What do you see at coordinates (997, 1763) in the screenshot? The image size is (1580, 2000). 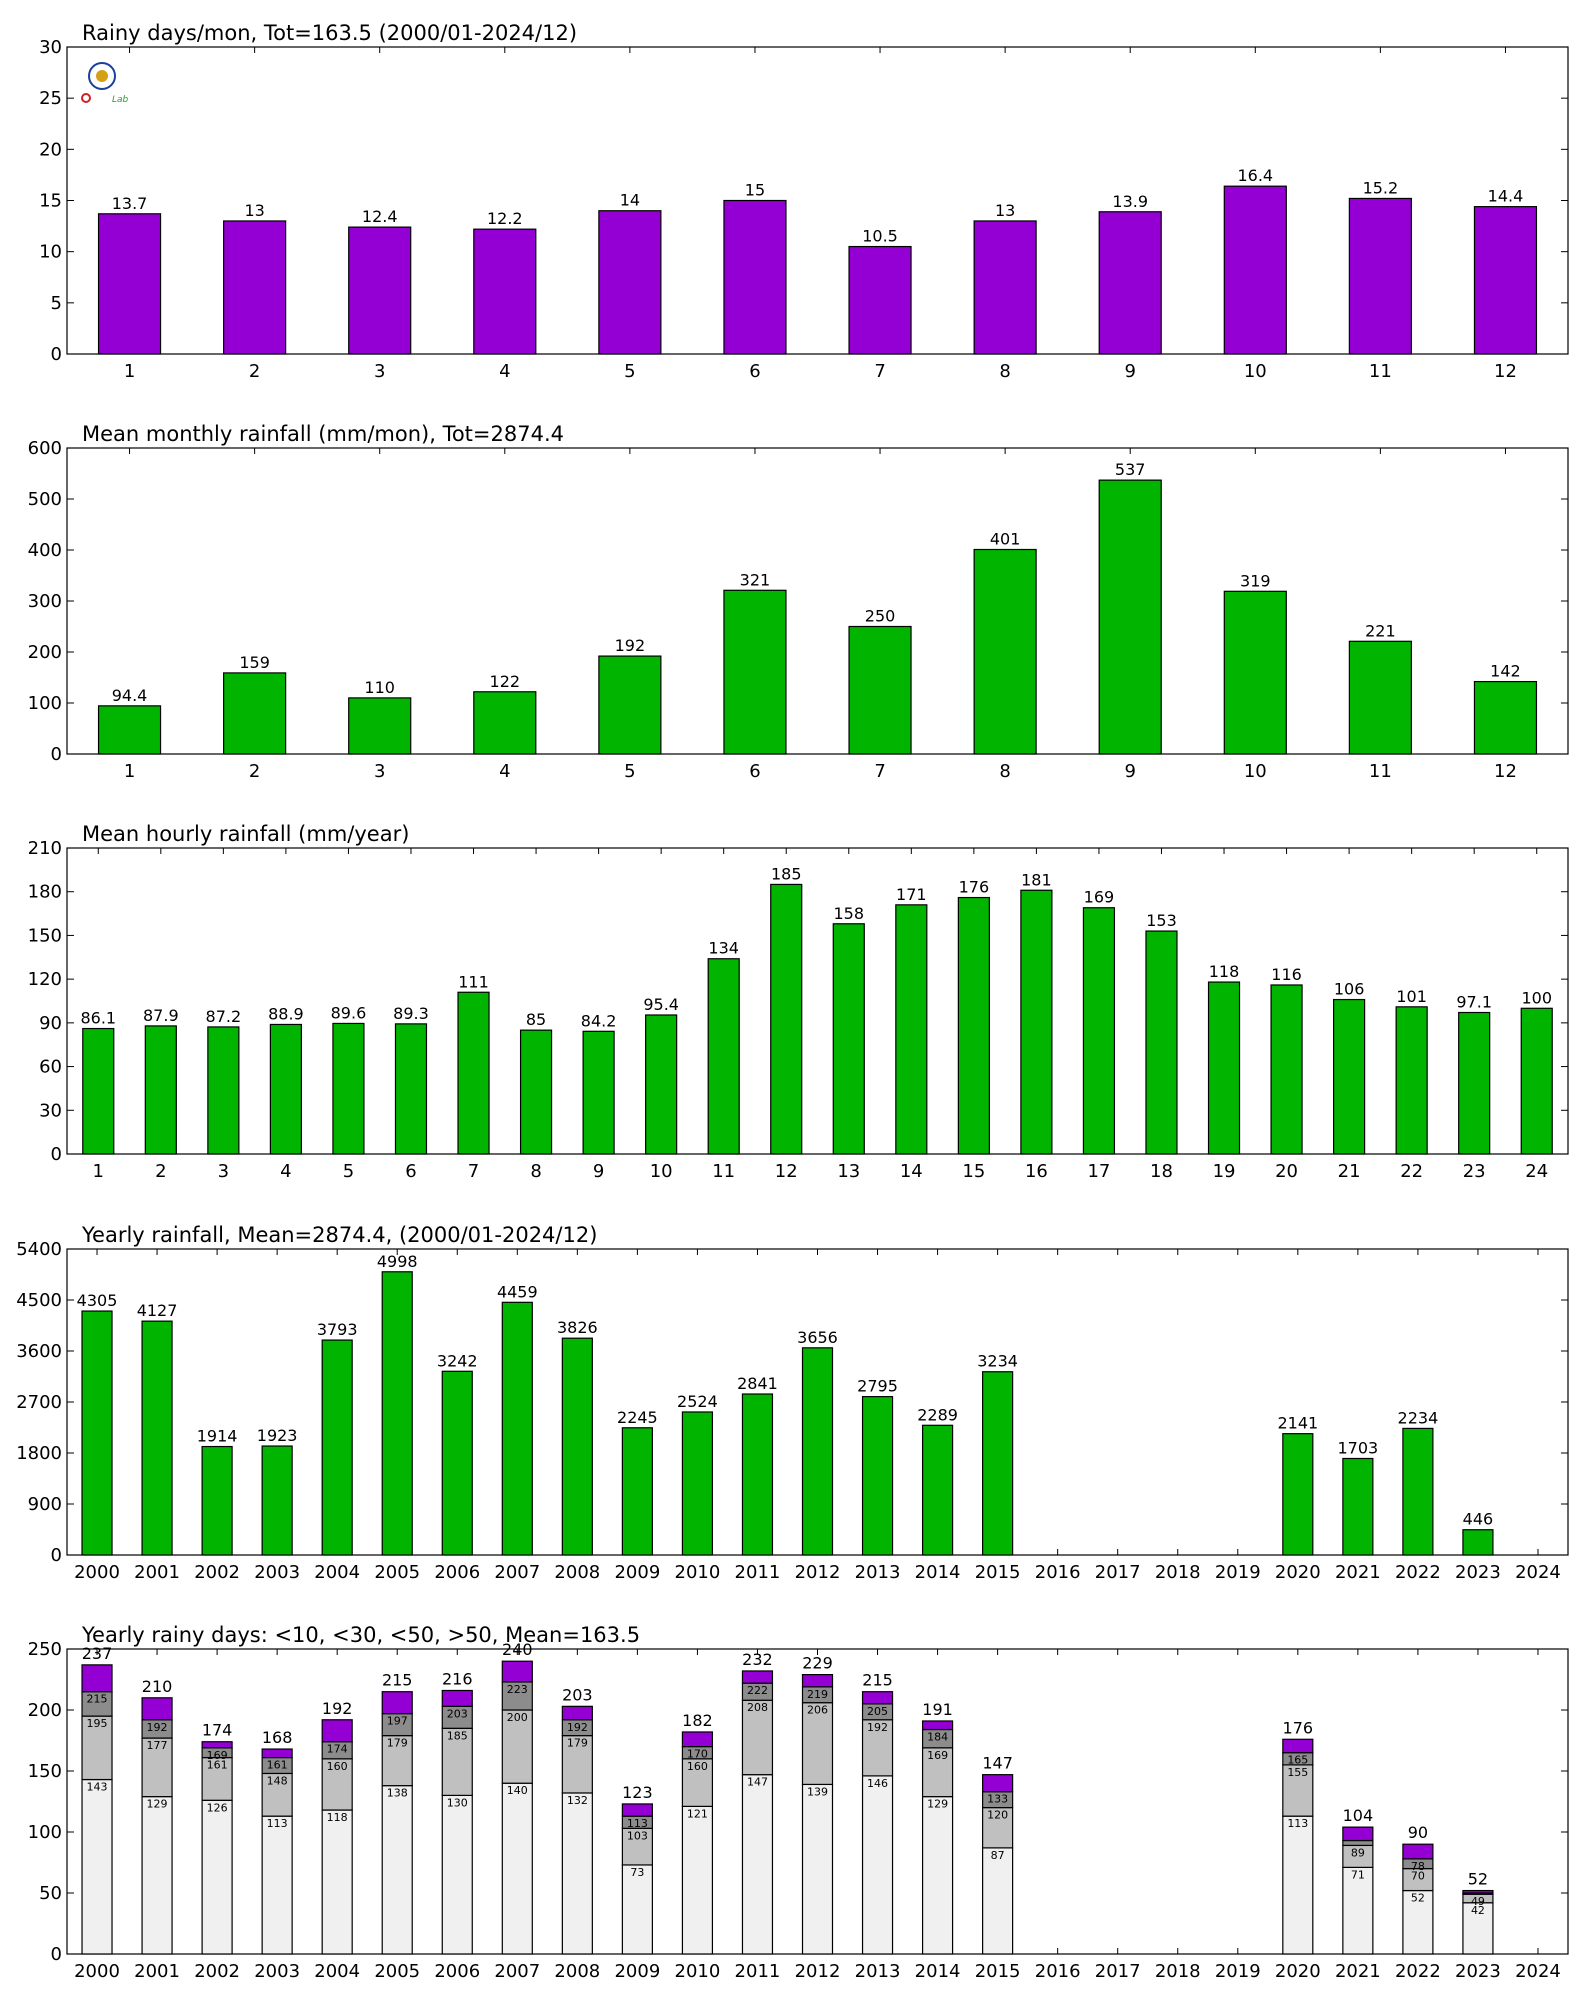 I see `stack-total-label: 147` at bounding box center [997, 1763].